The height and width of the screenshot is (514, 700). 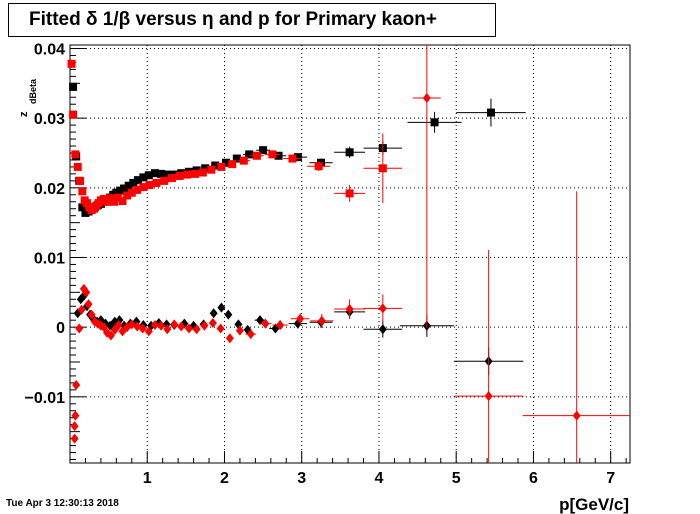 I want to click on x-tick-label: 3, so click(x=301, y=478).